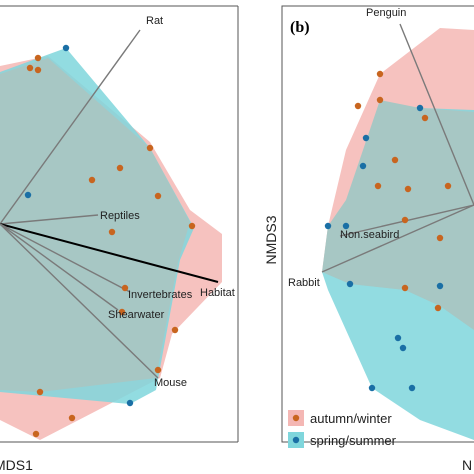 This screenshot has height=474, width=474. Describe the element at coordinates (353, 440) in the screenshot. I see `legend-label-spring-summer: spring/summer` at that location.